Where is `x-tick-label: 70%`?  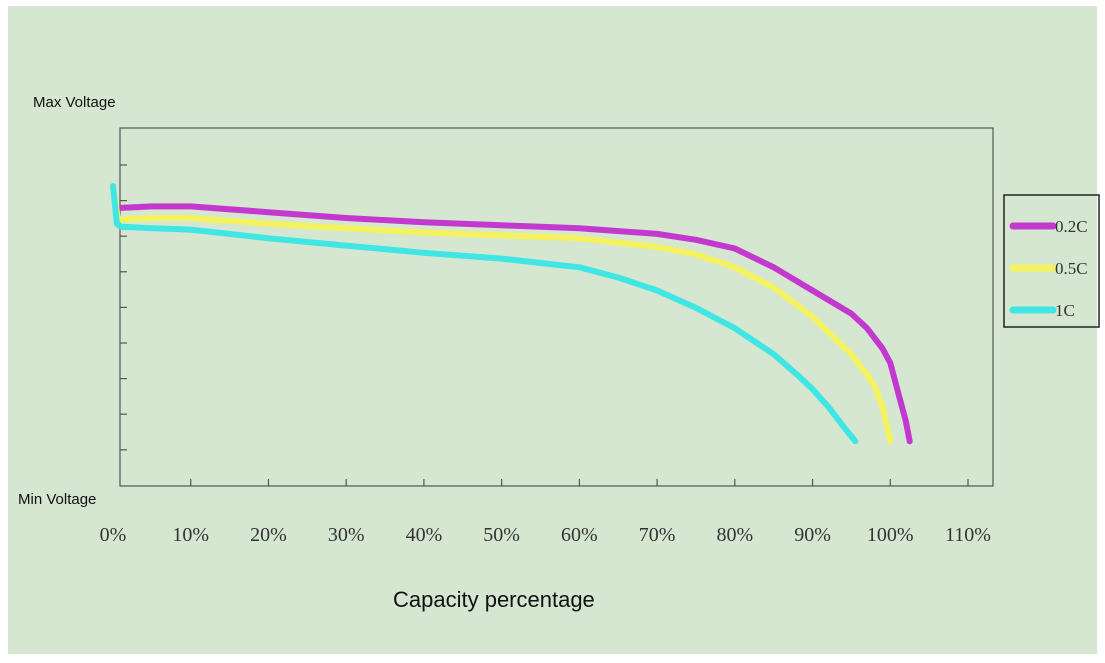 x-tick-label: 70% is located at coordinates (657, 535).